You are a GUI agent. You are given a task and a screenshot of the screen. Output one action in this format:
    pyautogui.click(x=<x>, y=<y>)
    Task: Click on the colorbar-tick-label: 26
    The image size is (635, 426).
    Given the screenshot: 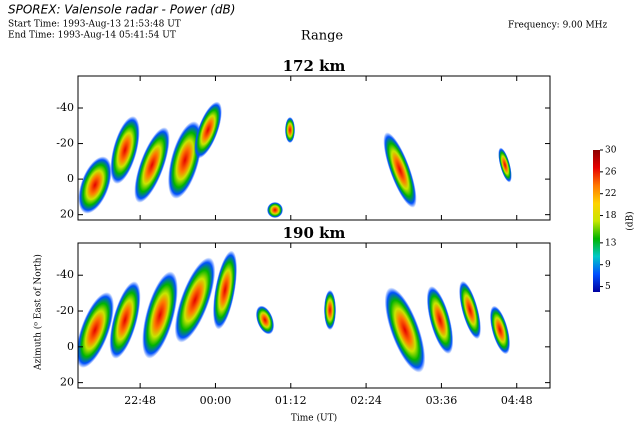 What is the action you would take?
    pyautogui.click(x=611, y=172)
    